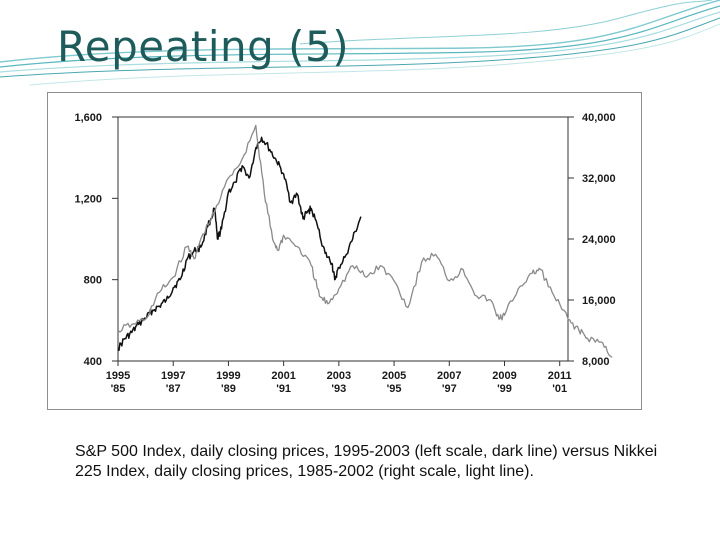  I want to click on x-tick-label: 2005, so click(394, 376).